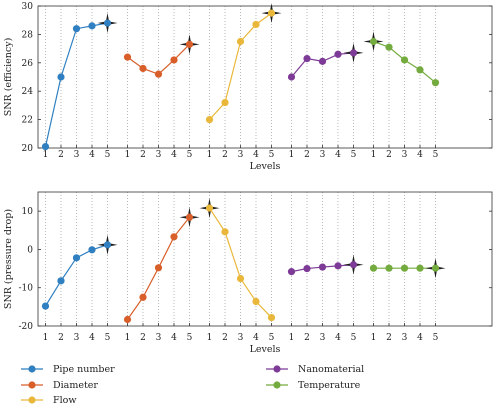  Describe the element at coordinates (30, 250) in the screenshot. I see `y-tick-label: 0` at that location.